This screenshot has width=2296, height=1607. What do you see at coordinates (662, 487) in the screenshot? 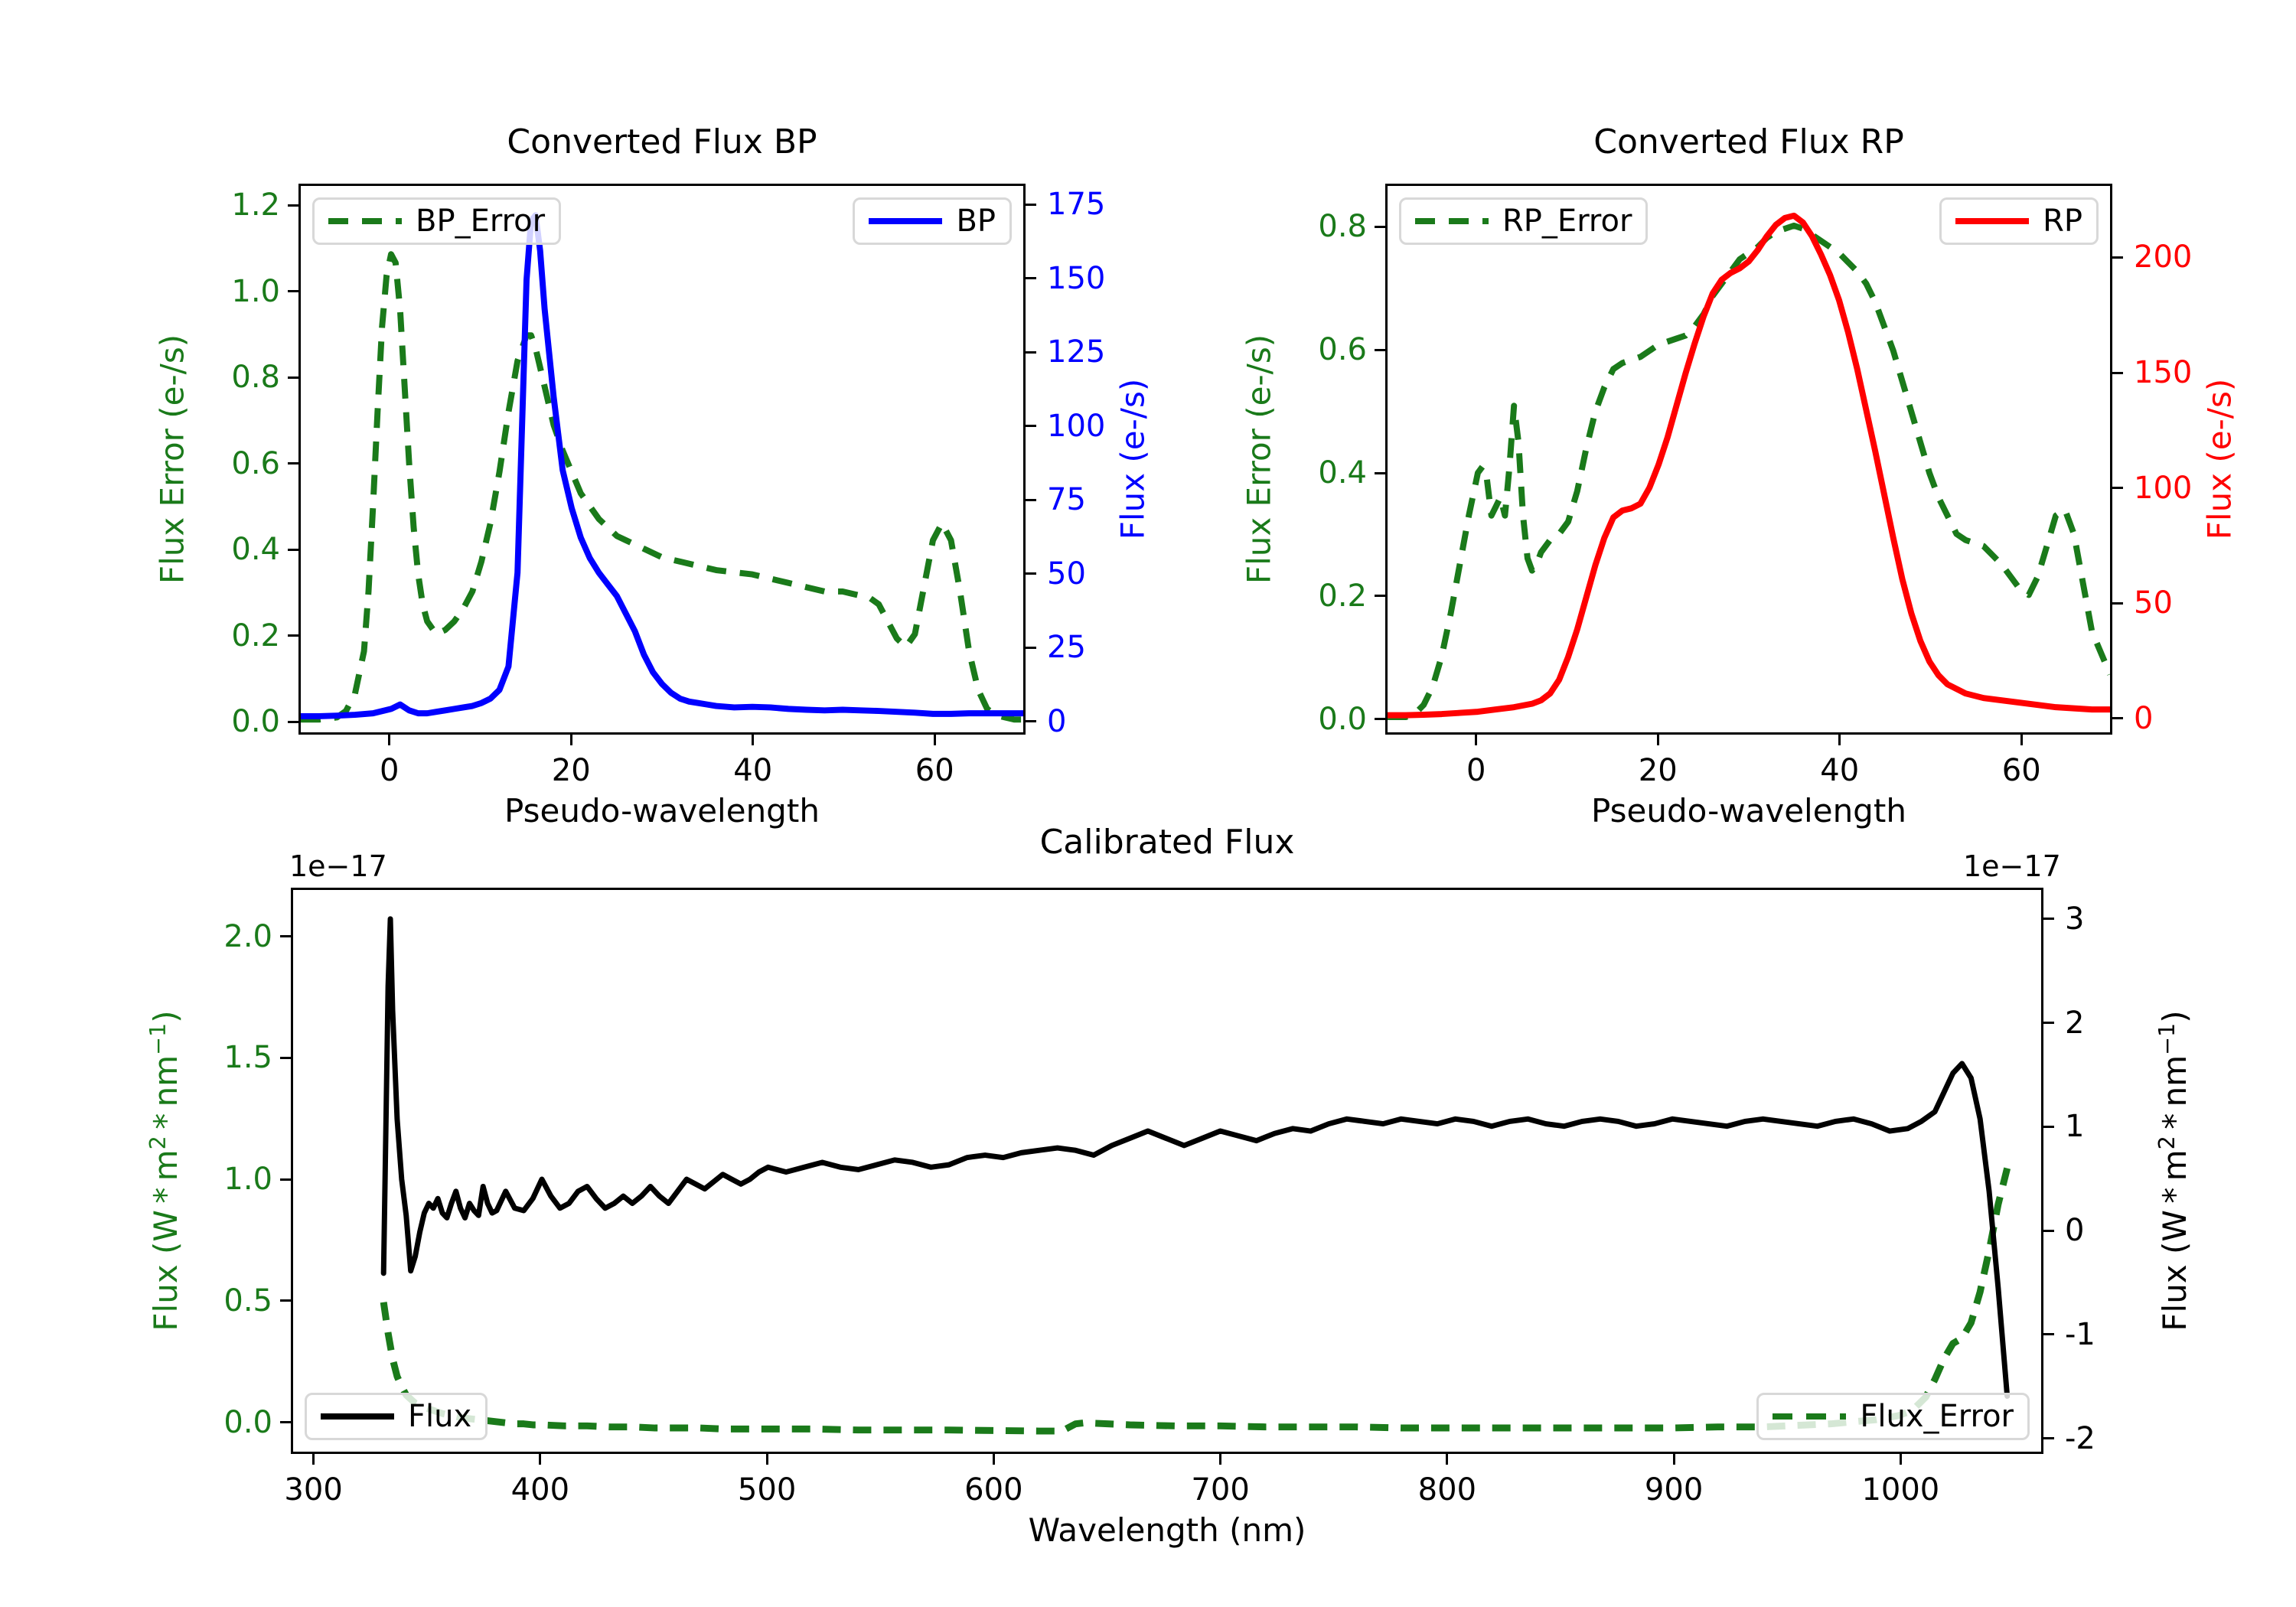
I see `bp-error-line` at bounding box center [662, 487].